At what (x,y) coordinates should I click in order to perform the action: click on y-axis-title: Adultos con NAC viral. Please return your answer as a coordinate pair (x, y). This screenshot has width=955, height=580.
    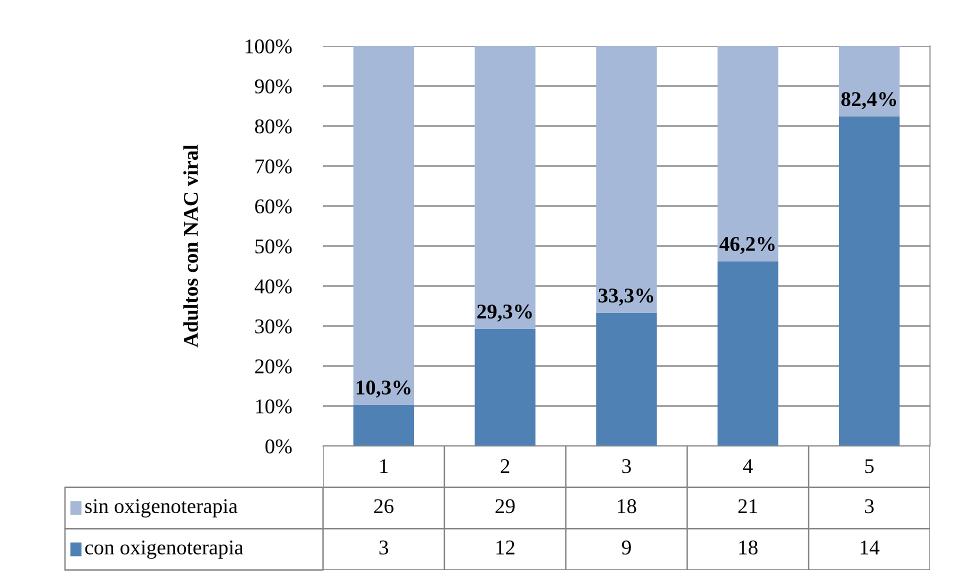
    Looking at the image, I should click on (190, 246).